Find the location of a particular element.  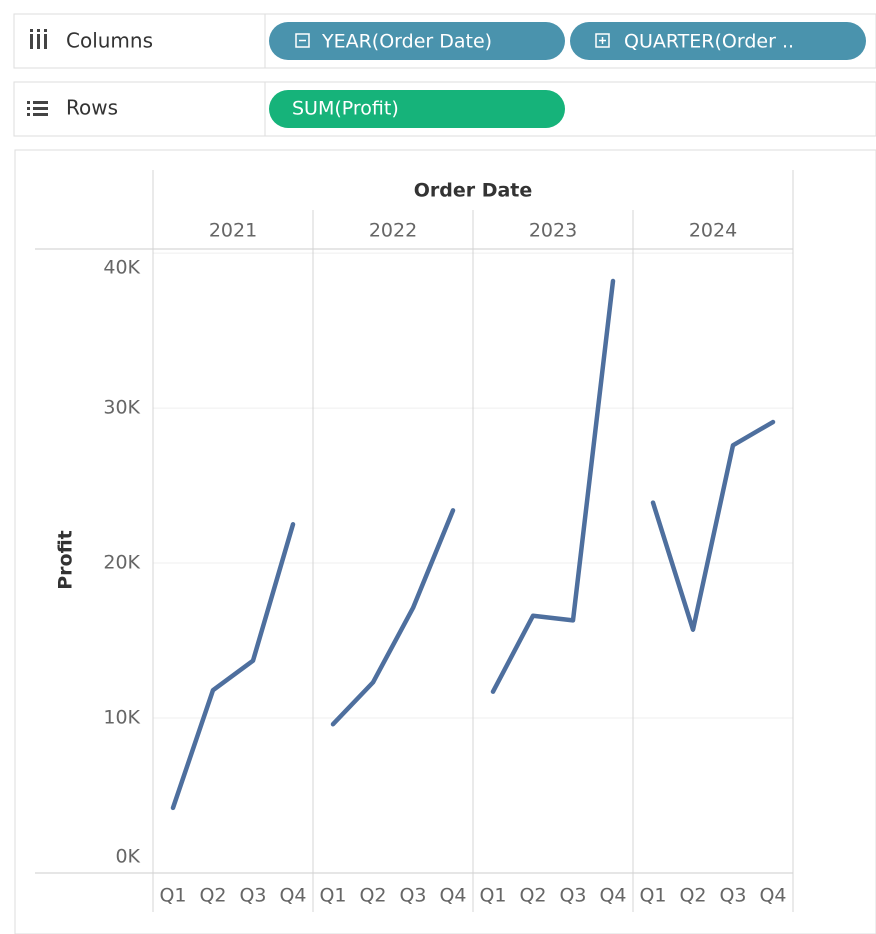

rows-label: Rows is located at coordinates (92, 108).